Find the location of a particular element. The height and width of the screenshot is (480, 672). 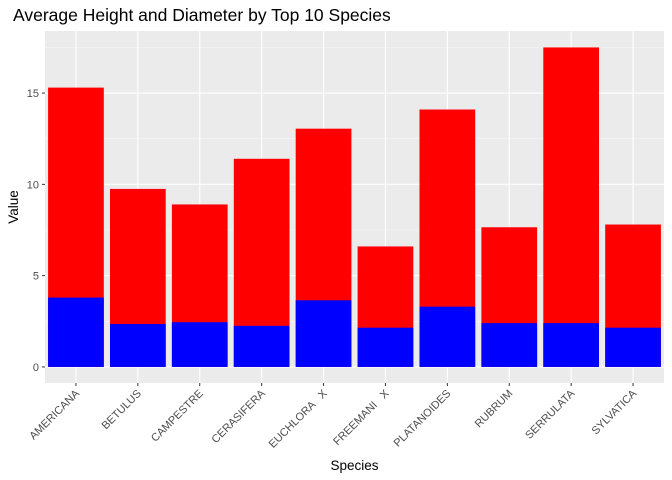

x-tick-label: RUBRUM is located at coordinates (494, 409).